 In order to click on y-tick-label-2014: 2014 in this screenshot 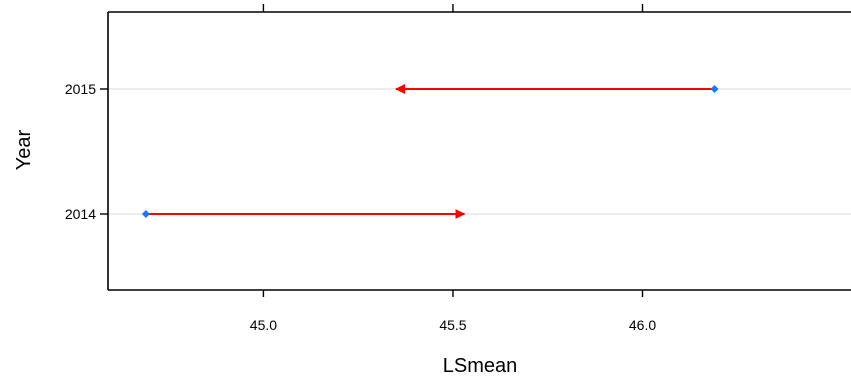, I will do `click(80, 214)`.